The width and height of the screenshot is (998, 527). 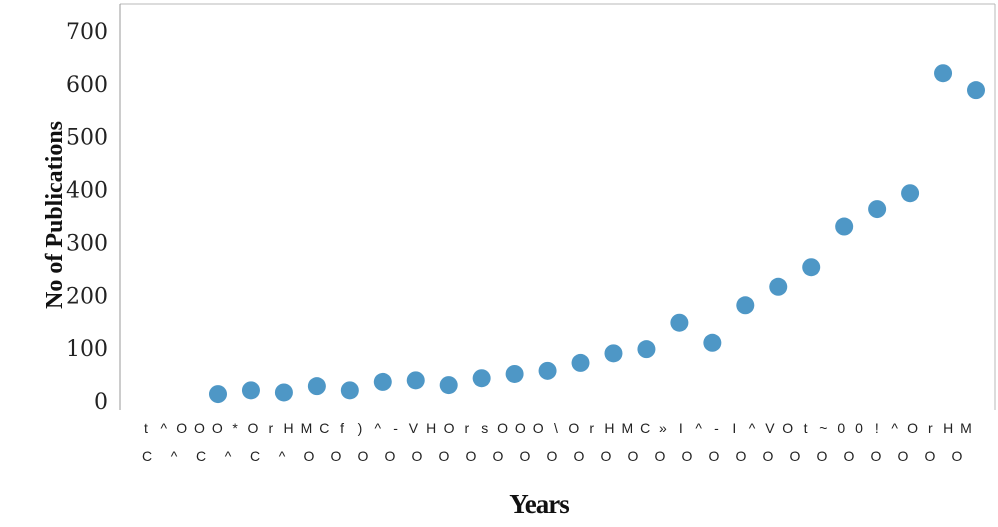 What do you see at coordinates (484, 428) in the screenshot?
I see `x-tick-label: s` at bounding box center [484, 428].